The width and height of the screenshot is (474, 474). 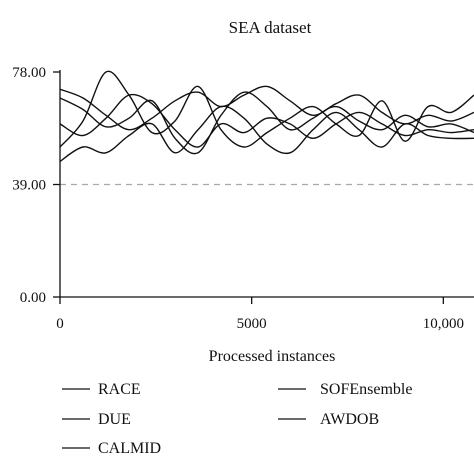 What do you see at coordinates (270, 27) in the screenshot?
I see `chart-title: SEA dataset` at bounding box center [270, 27].